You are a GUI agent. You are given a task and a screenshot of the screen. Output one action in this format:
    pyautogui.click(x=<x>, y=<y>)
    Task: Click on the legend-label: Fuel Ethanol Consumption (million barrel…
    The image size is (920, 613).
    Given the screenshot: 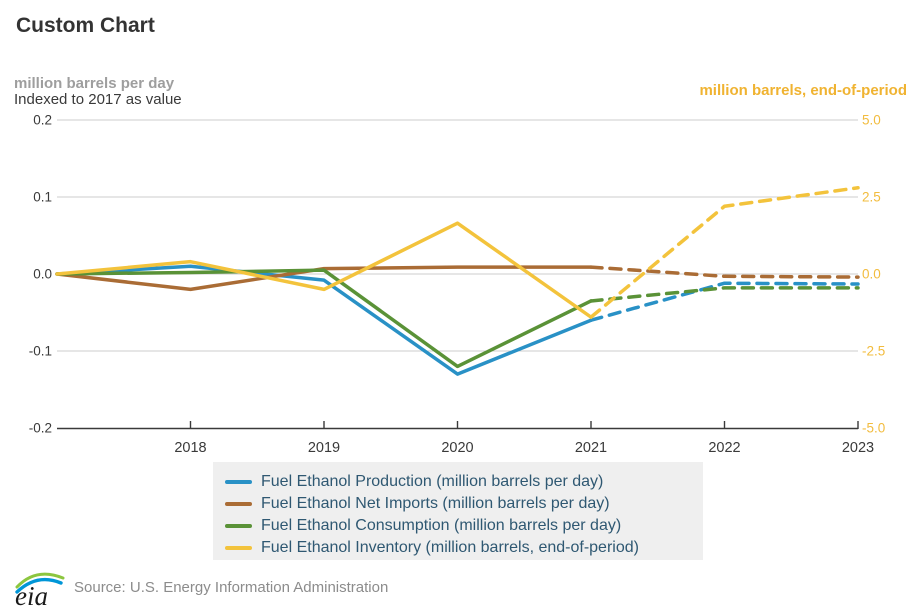 What is the action you would take?
    pyautogui.click(x=441, y=525)
    